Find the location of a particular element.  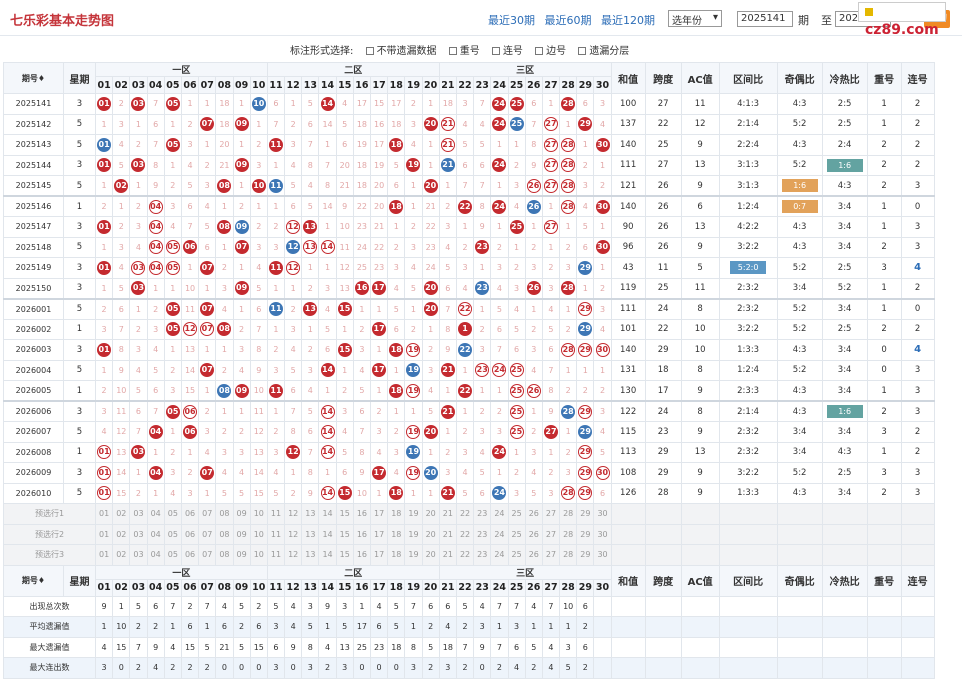

checkbox-no-miss is located at coordinates (369, 51).